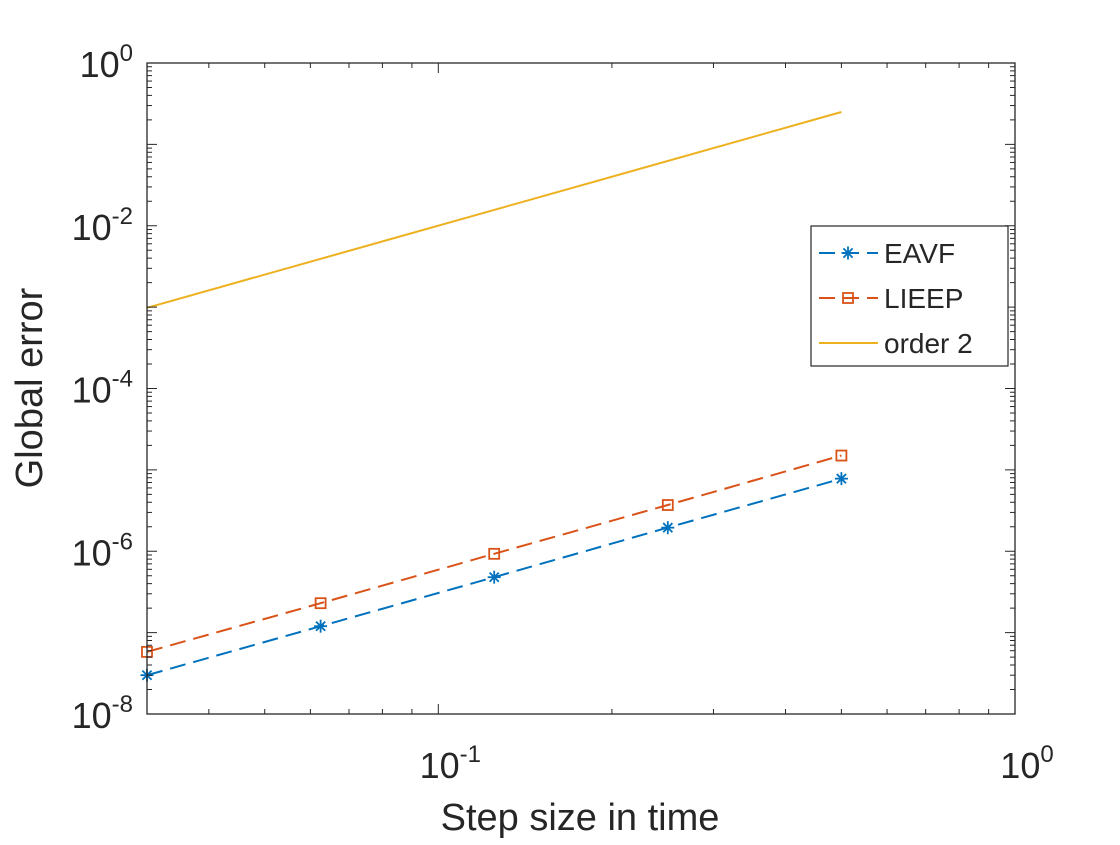 The width and height of the screenshot is (1120, 845). Describe the element at coordinates (102, 713) in the screenshot. I see `y-tick-label: 10⁻⁸` at that location.